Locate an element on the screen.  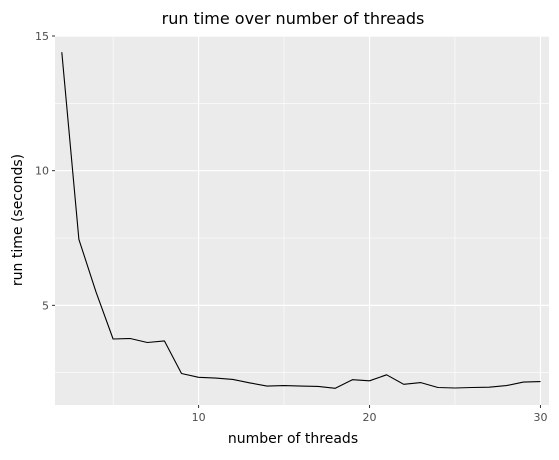
x-axis-label: number of threads is located at coordinates (293, 439).